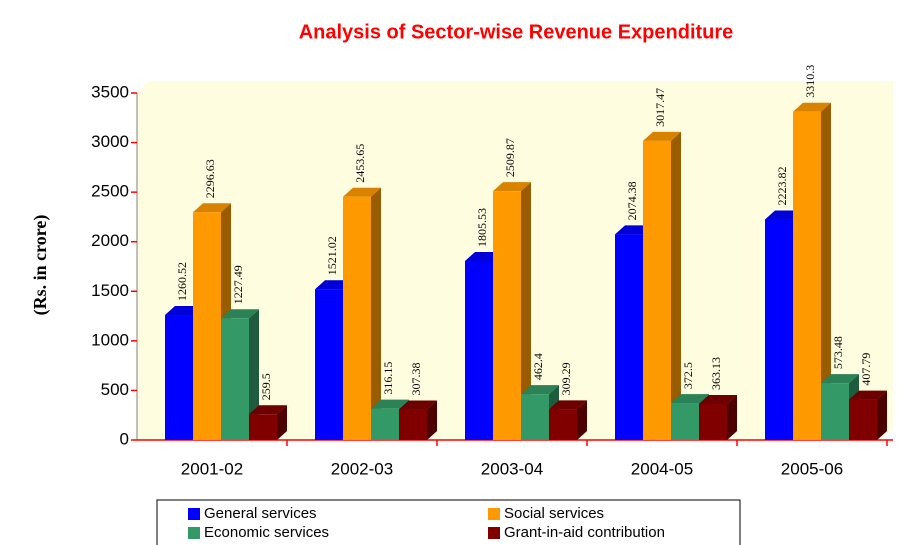 The height and width of the screenshot is (545, 902). What do you see at coordinates (448, 522) in the screenshot?
I see `legend-box` at bounding box center [448, 522].